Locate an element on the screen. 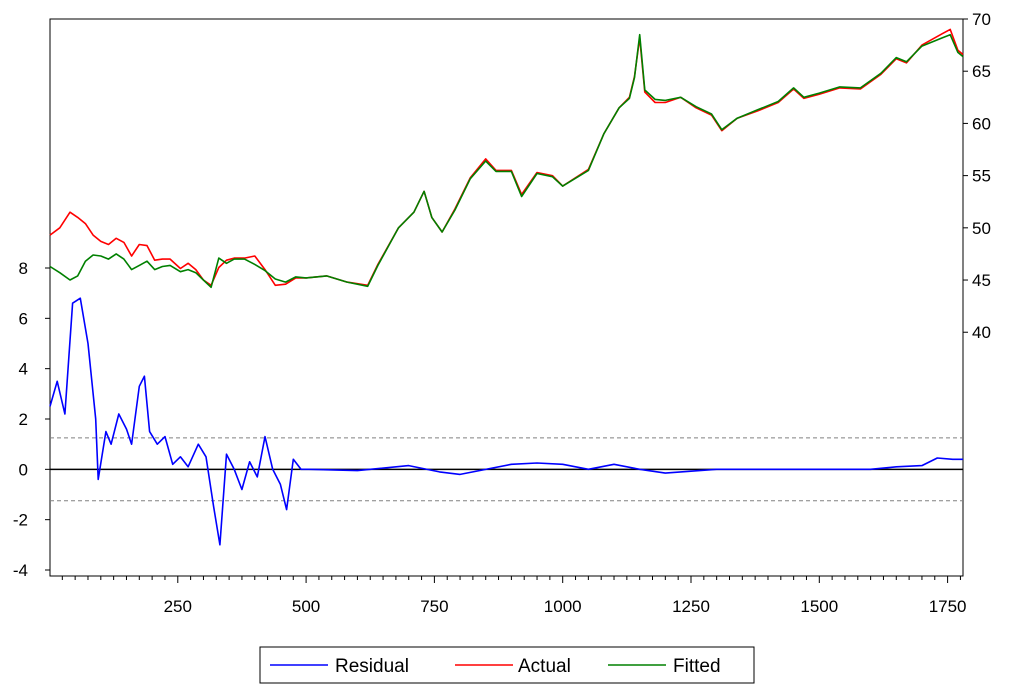 This screenshot has width=1014, height=685. left-y-tick-label: 2 is located at coordinates (23, 419).